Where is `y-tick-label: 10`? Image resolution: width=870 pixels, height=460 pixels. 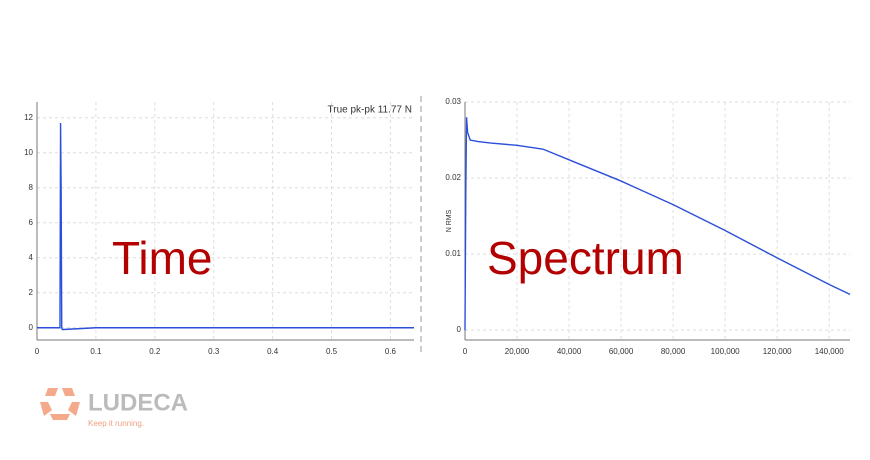
y-tick-label: 10 is located at coordinates (28, 152).